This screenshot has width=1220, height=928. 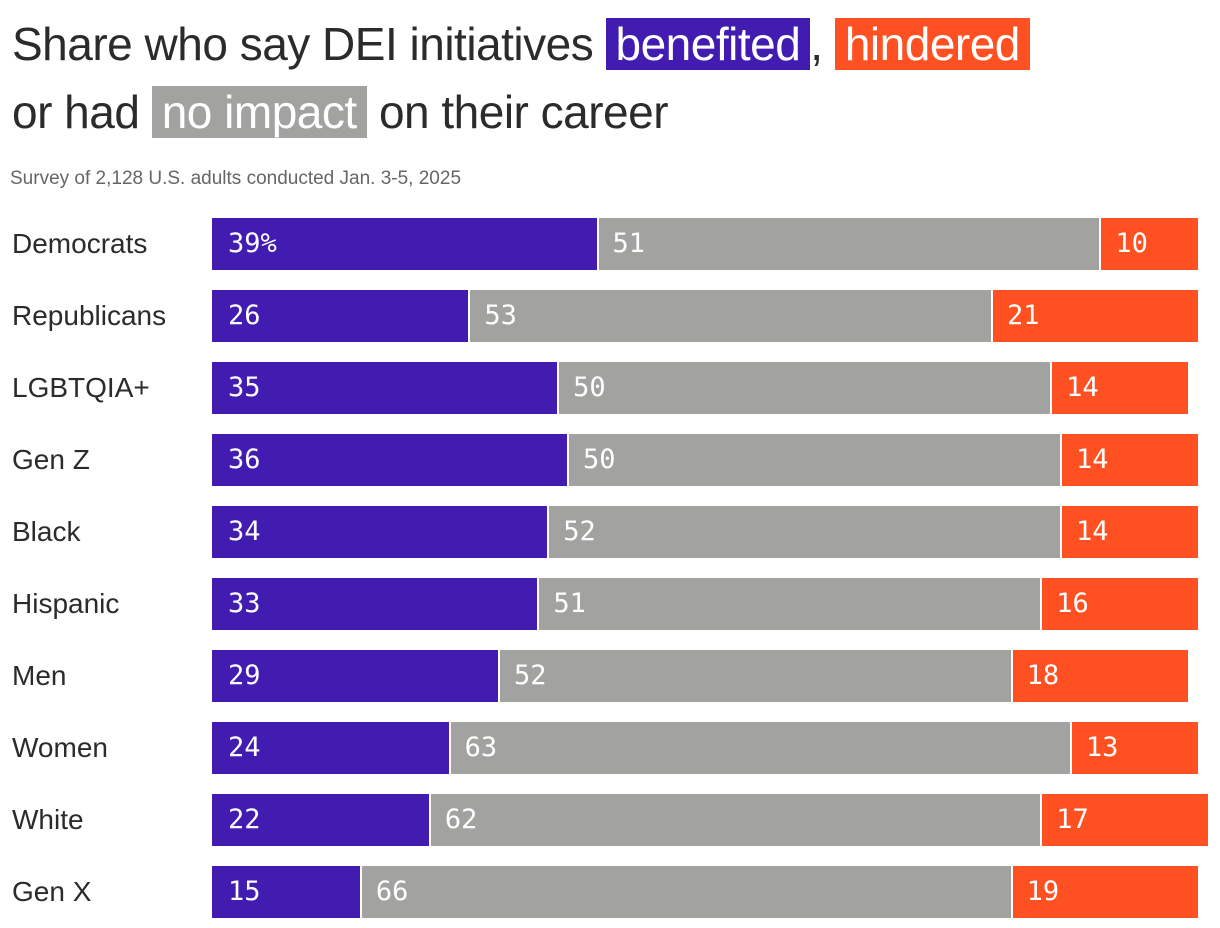 What do you see at coordinates (754, 676) in the screenshot?
I see `bar-no-impact-men` at bounding box center [754, 676].